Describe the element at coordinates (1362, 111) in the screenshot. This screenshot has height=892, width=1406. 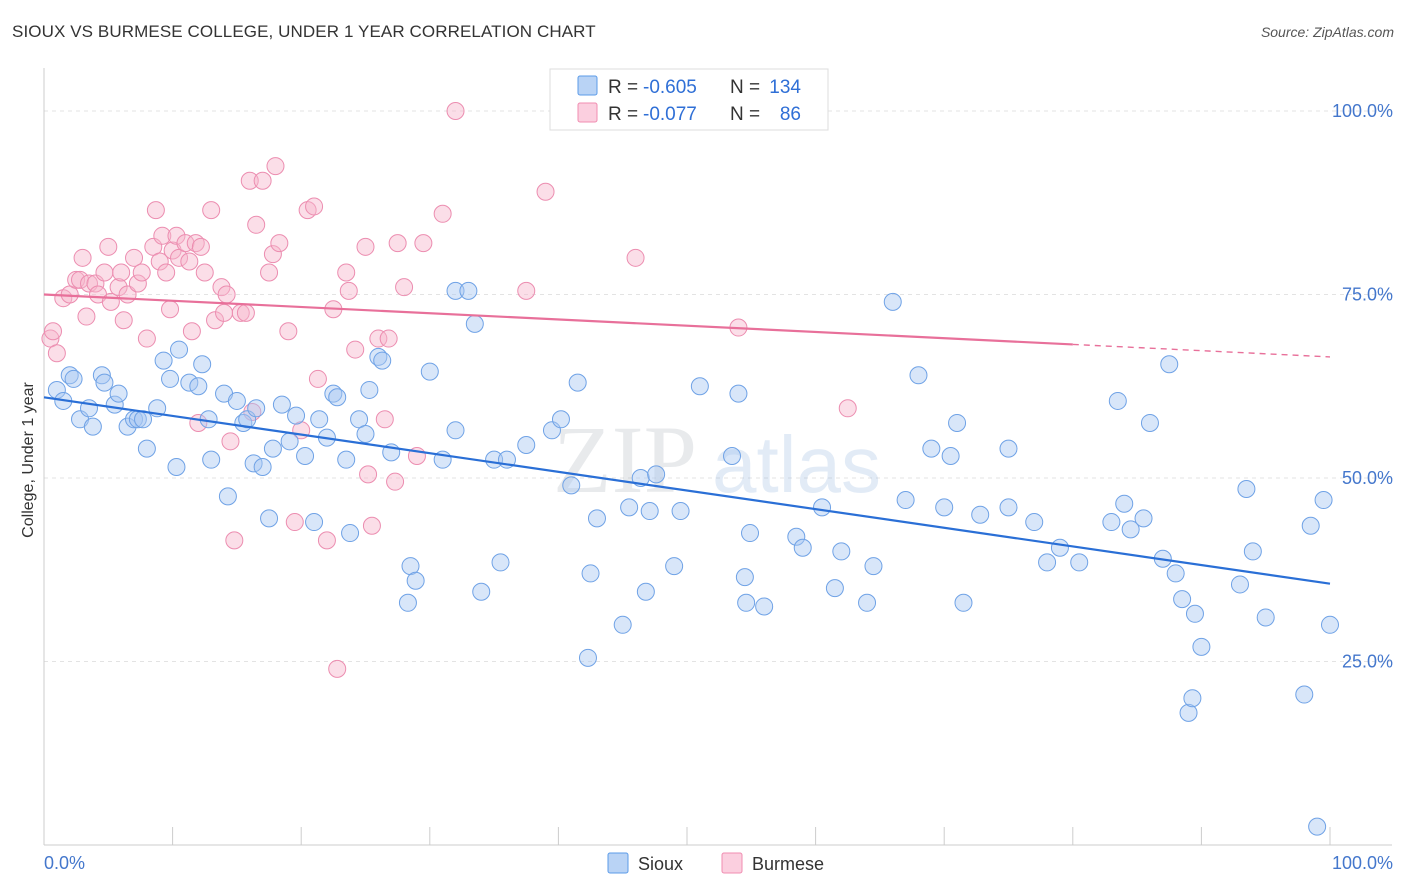
I see `y-tick-label-0: 100.0%` at that location.